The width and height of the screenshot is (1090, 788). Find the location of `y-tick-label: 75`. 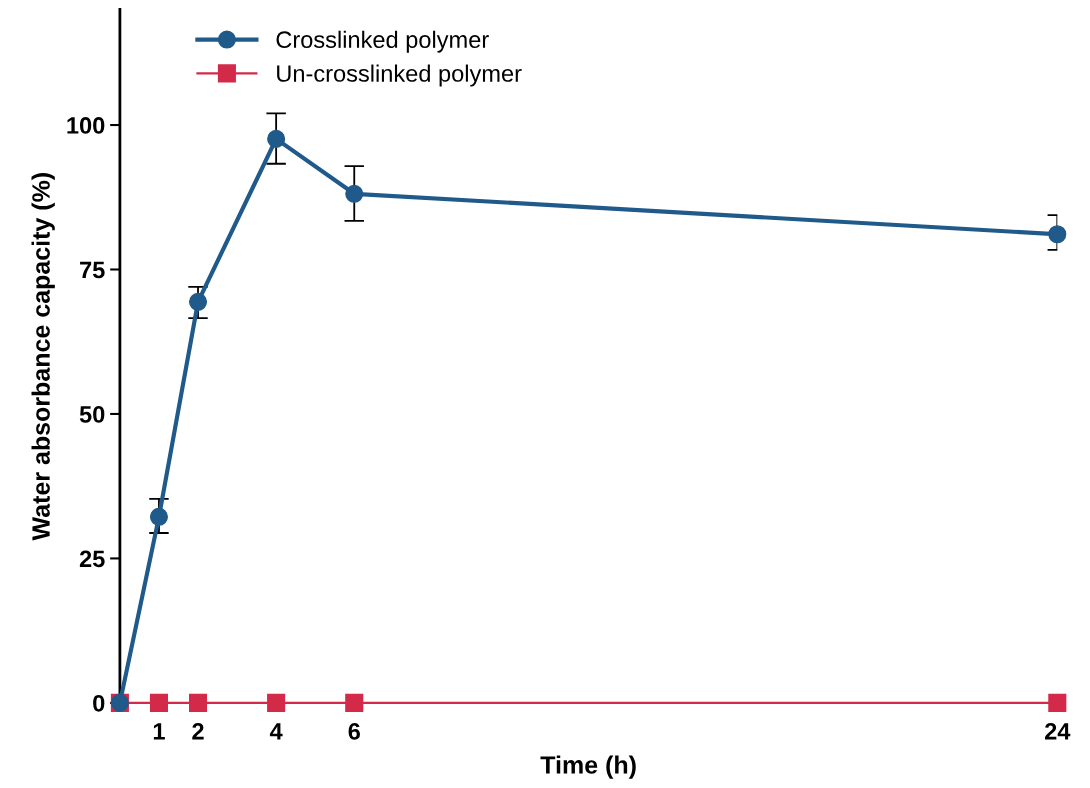

y-tick-label: 75 is located at coordinates (92, 270).